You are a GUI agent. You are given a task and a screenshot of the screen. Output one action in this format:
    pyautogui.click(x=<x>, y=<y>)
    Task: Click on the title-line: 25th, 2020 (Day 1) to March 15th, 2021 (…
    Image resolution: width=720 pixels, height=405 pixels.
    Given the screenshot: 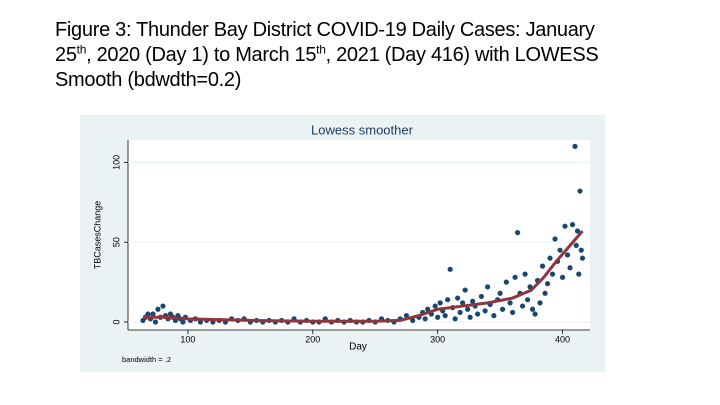 What is the action you would take?
    pyautogui.click(x=327, y=55)
    